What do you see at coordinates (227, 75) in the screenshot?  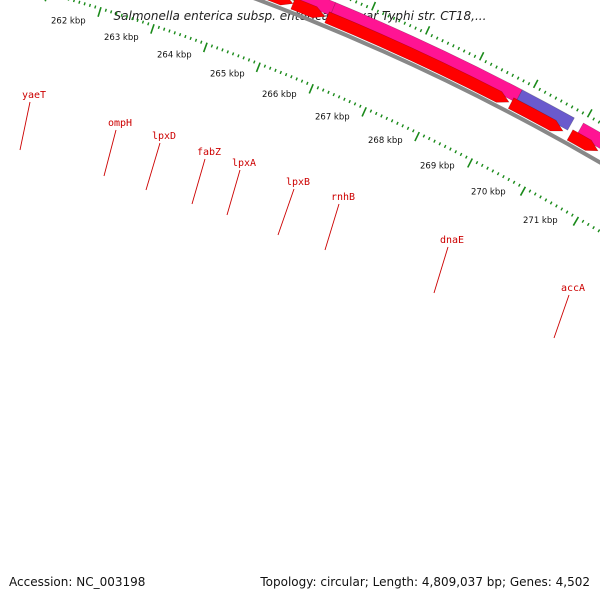 I see `position-label: 265 kbp` at bounding box center [227, 75].